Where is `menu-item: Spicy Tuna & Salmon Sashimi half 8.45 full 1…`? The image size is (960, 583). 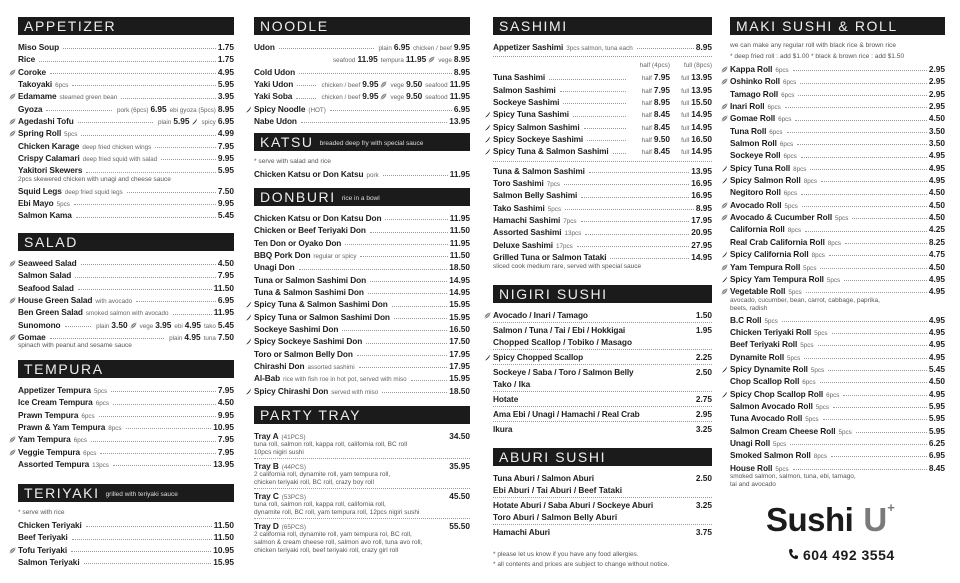
menu-item: Spicy Tuna & Salmon Sashimi half 8.45 full 1… is located at coordinates (598, 151).